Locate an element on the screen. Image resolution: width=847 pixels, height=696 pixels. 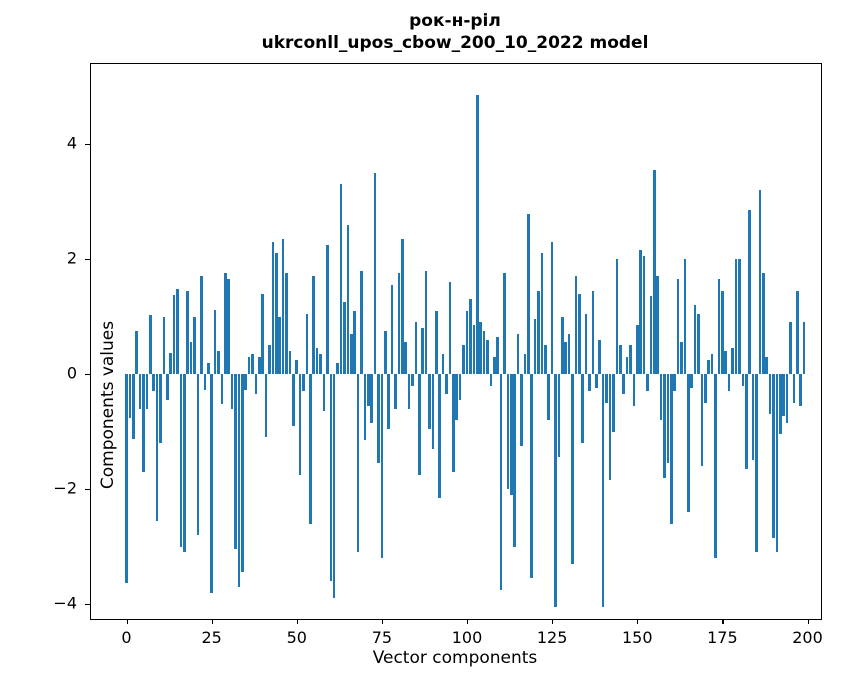
x-tick-label: 125 is located at coordinates (552, 637).